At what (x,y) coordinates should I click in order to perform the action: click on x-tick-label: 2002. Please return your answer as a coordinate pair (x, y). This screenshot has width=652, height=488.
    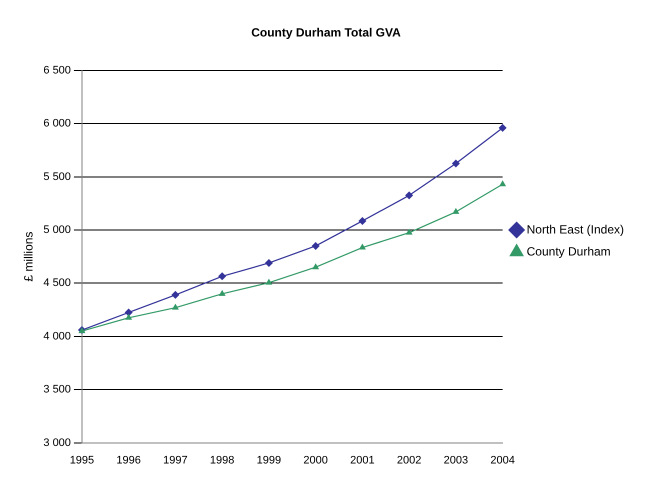
    Looking at the image, I should click on (409, 460).